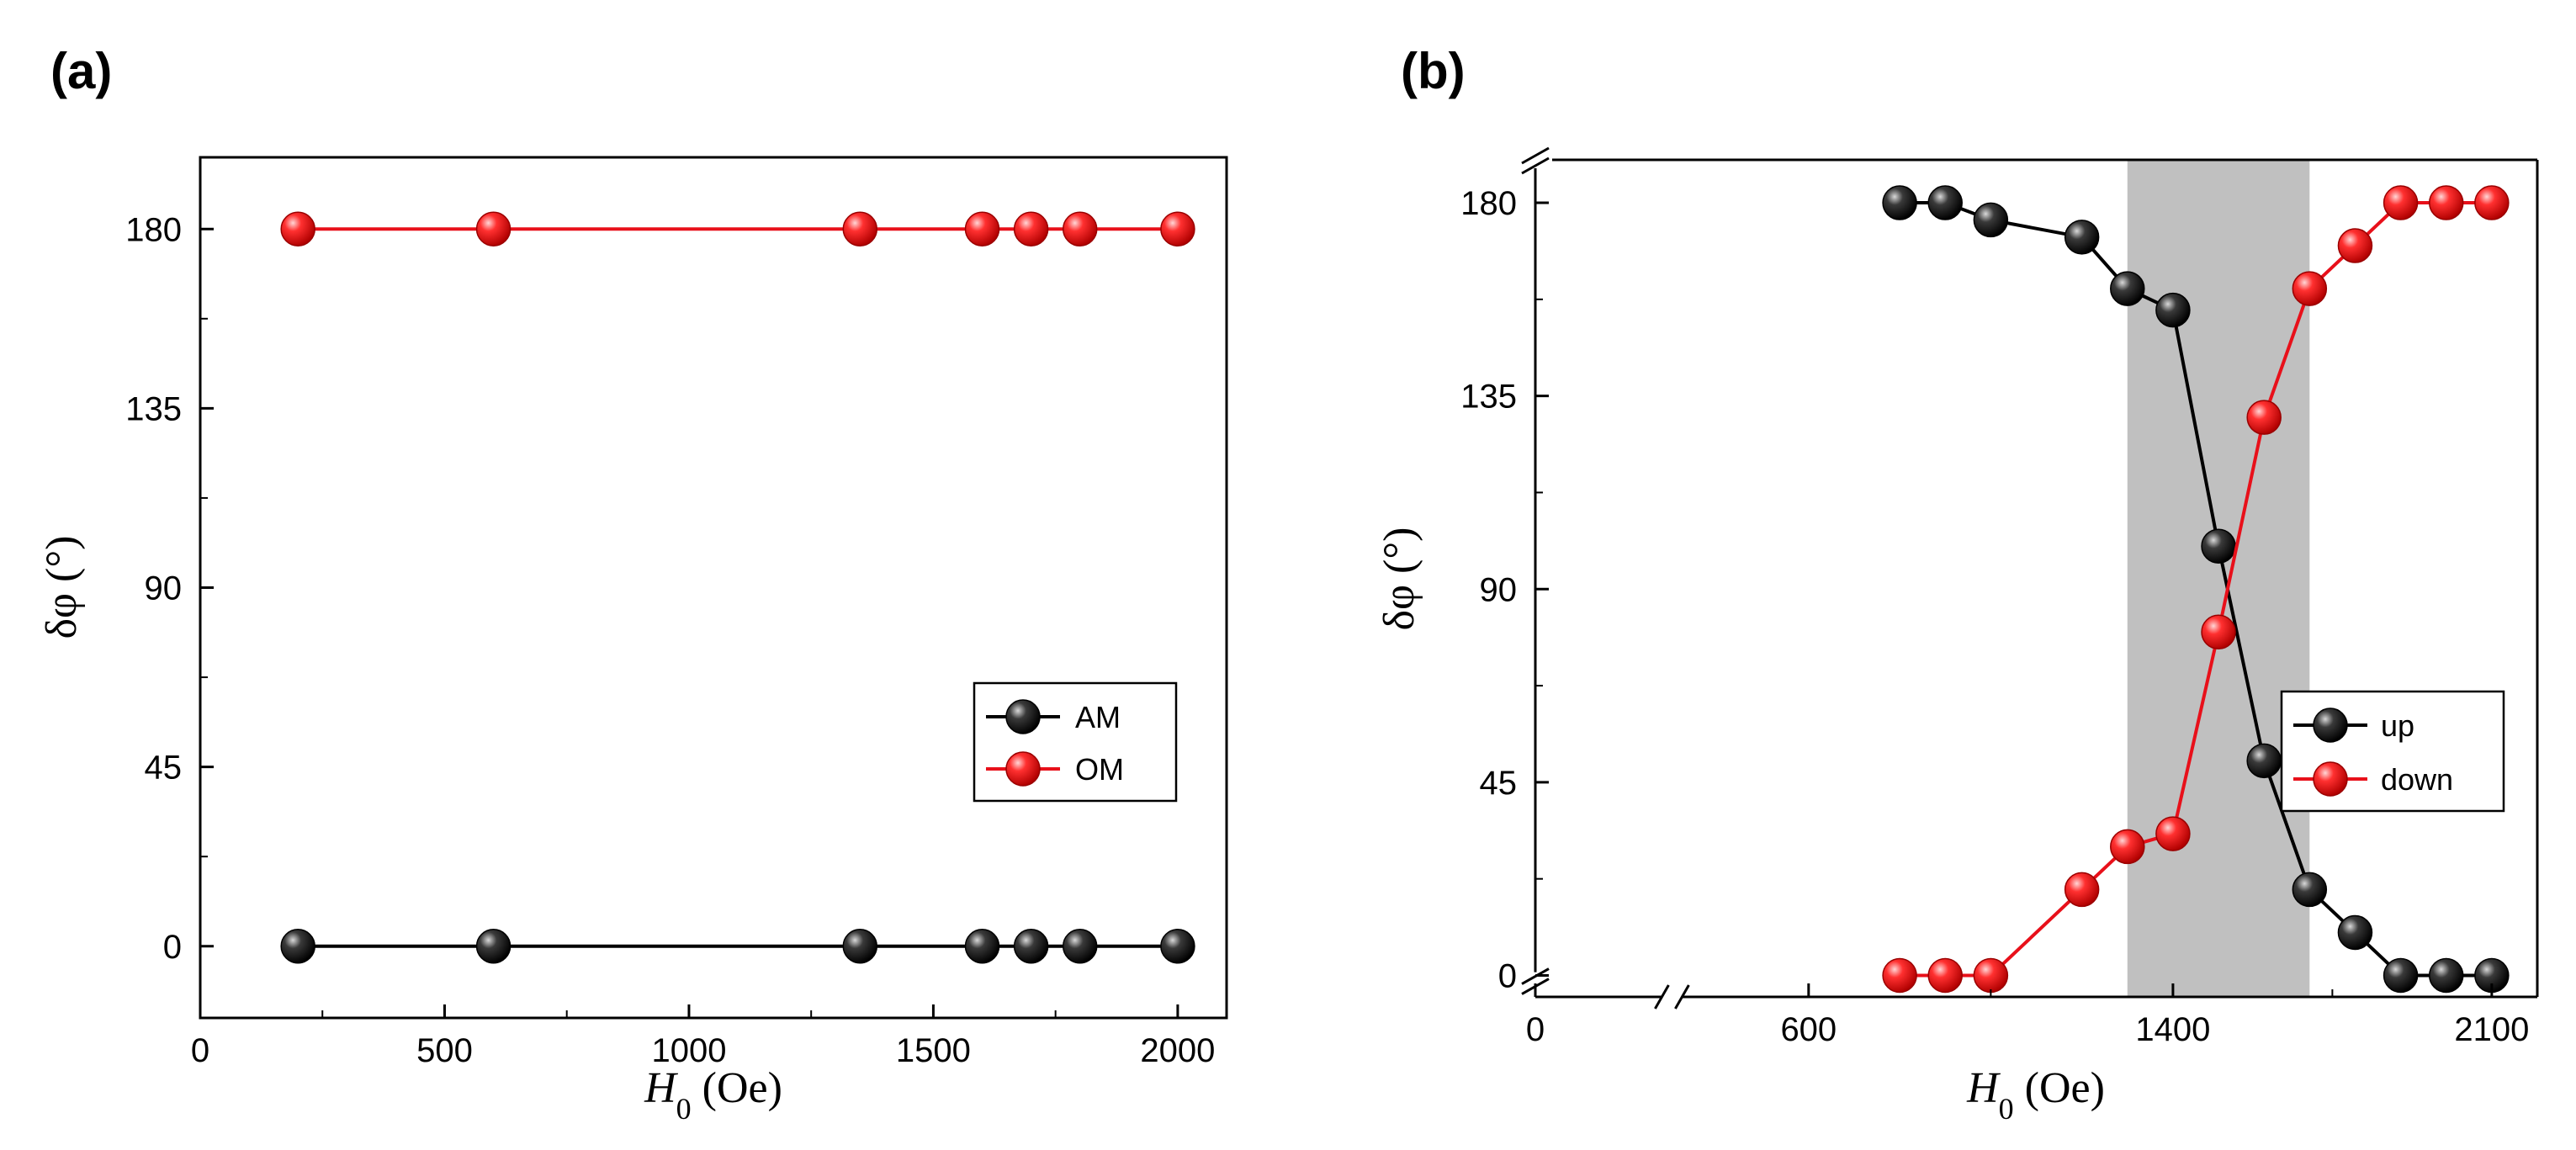 The width and height of the screenshot is (2576, 1150). I want to click on shaded-region, so click(2218, 578).